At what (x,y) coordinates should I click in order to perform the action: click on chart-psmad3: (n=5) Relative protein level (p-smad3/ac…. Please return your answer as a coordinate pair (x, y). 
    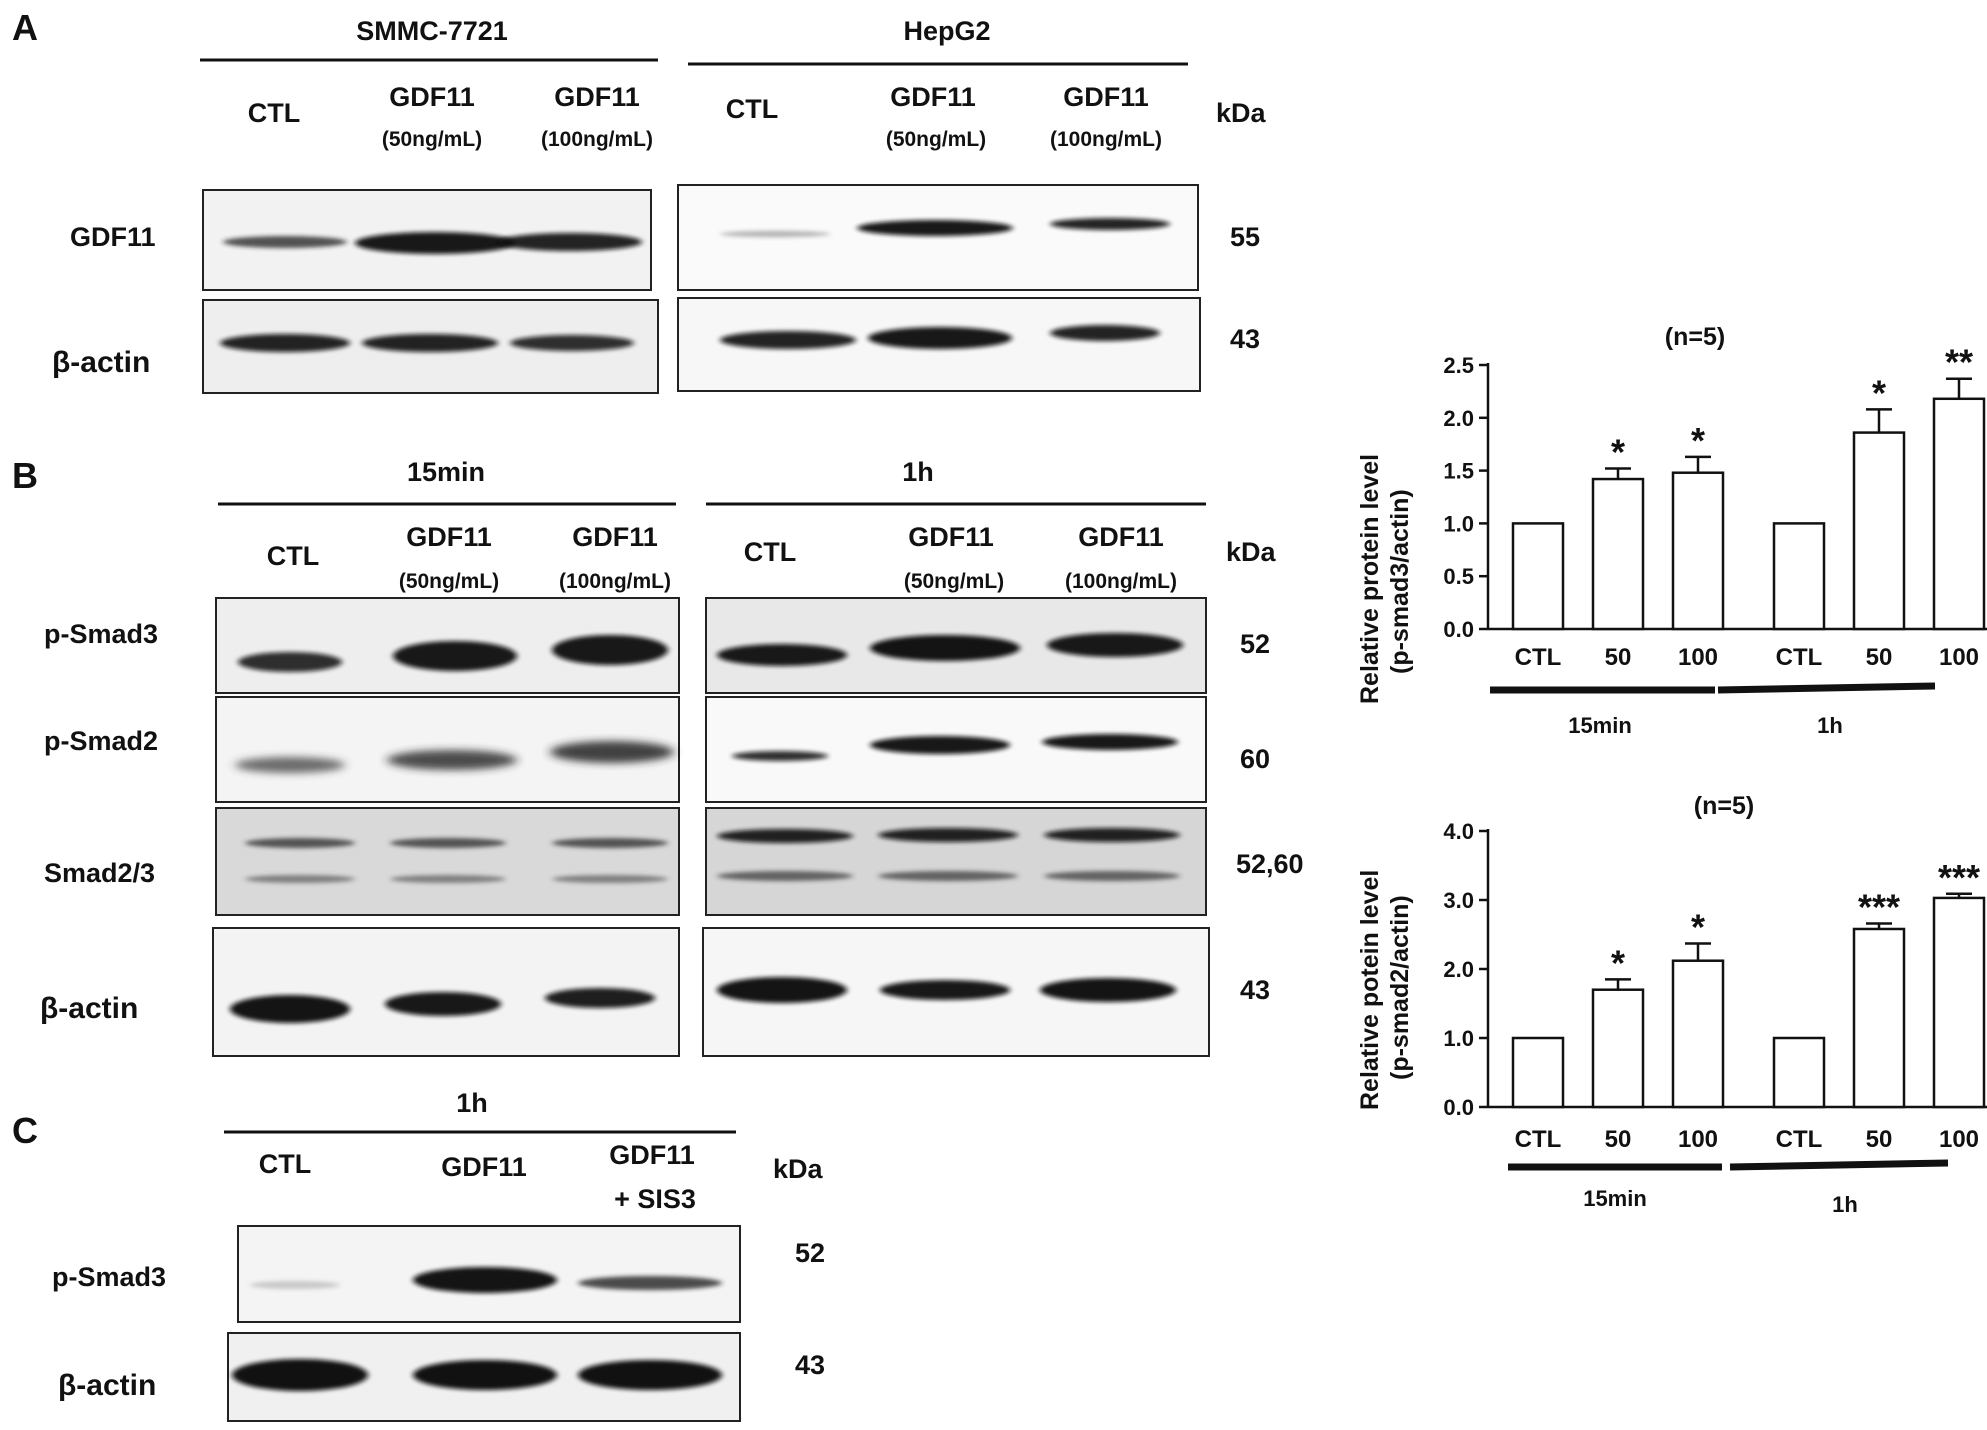
    Looking at the image, I should click on (1671, 530).